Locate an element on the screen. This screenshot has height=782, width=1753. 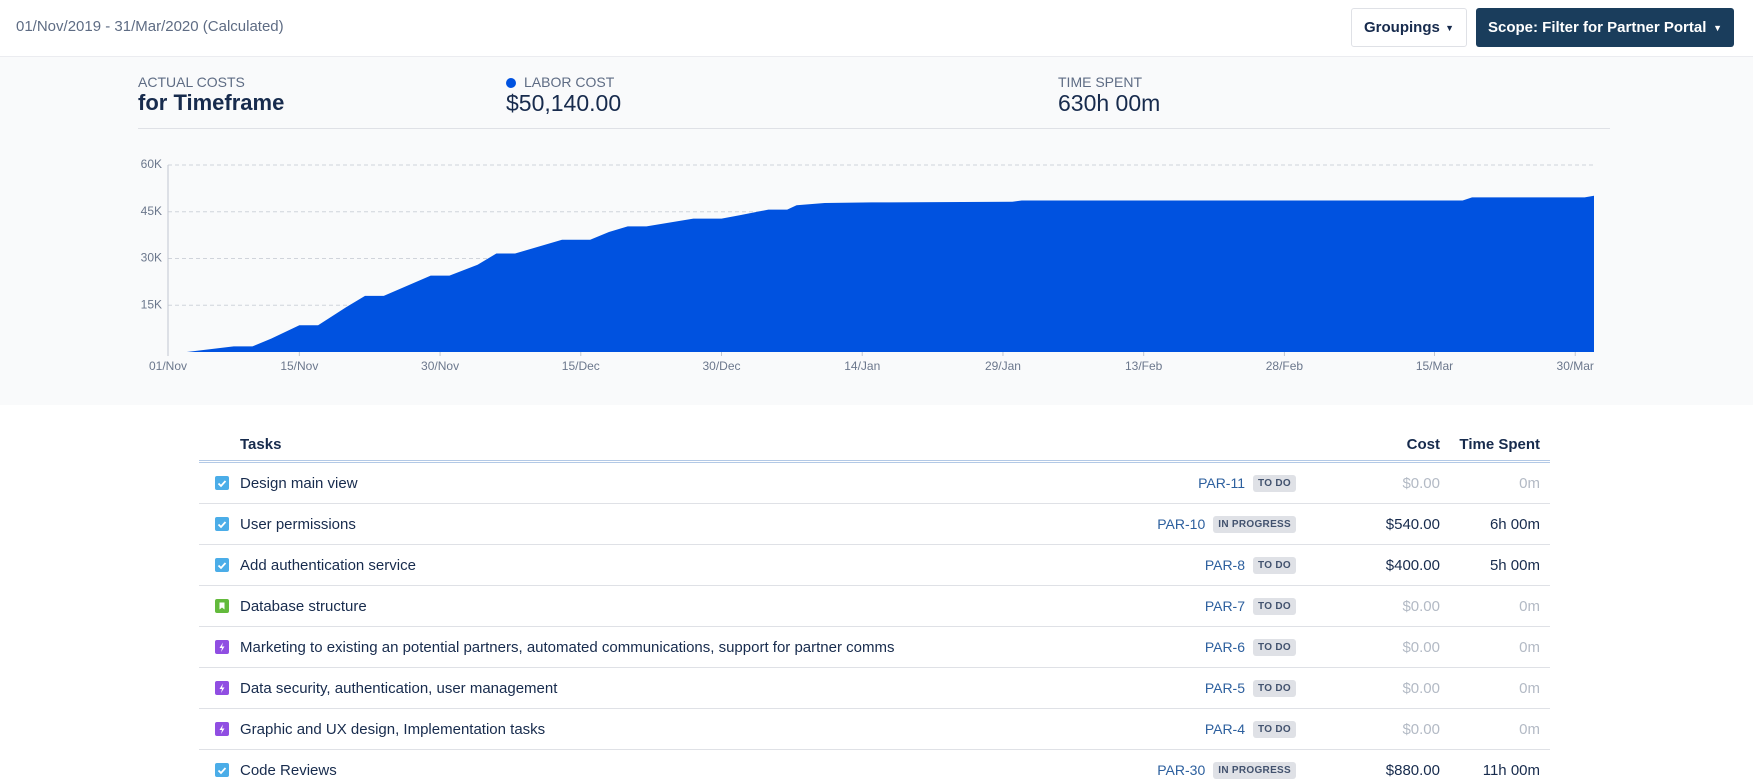
x-tick-label: 14/Jan is located at coordinates (862, 366).